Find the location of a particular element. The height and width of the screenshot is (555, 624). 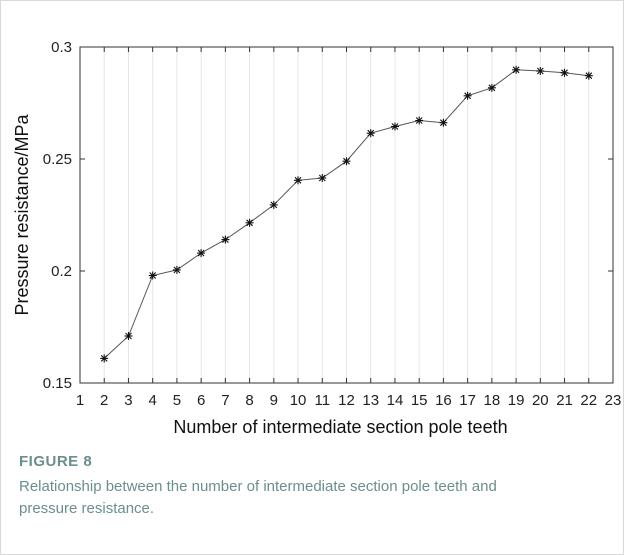

y-tick-label: 0.25 is located at coordinates (57, 159).